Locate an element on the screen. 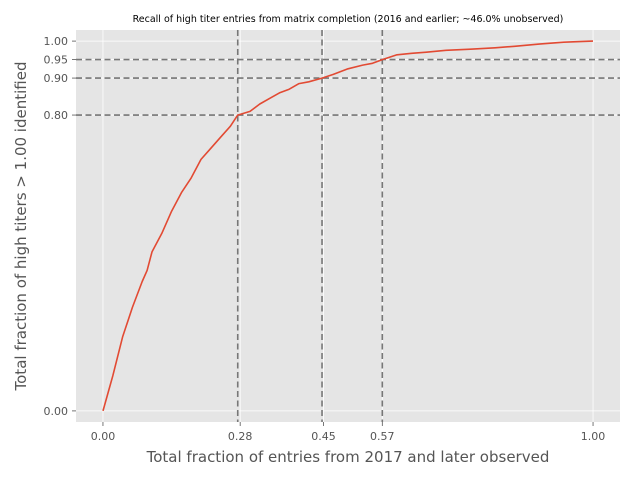 The height and width of the screenshot is (480, 640). x-tick-label-2: 0.45 is located at coordinates (323, 436).